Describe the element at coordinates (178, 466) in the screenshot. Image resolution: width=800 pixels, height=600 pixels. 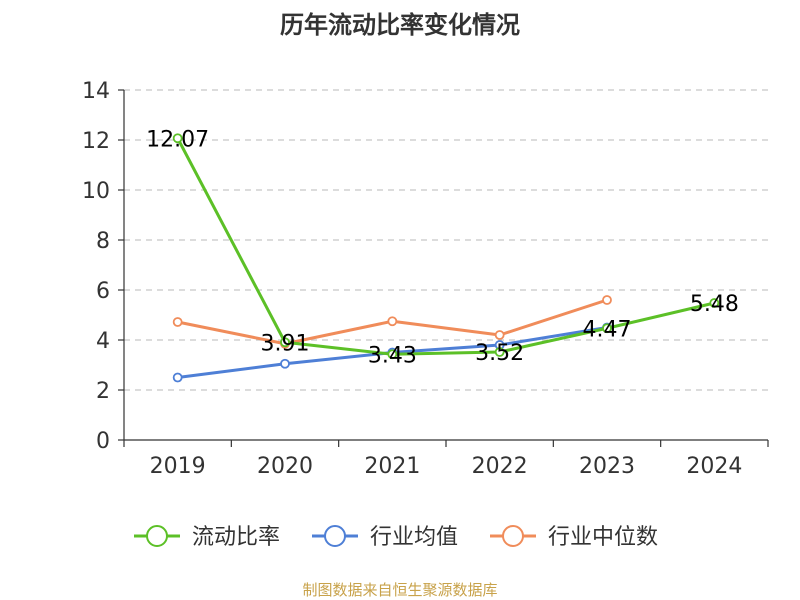
I see `x-tick-label: 2019` at that location.